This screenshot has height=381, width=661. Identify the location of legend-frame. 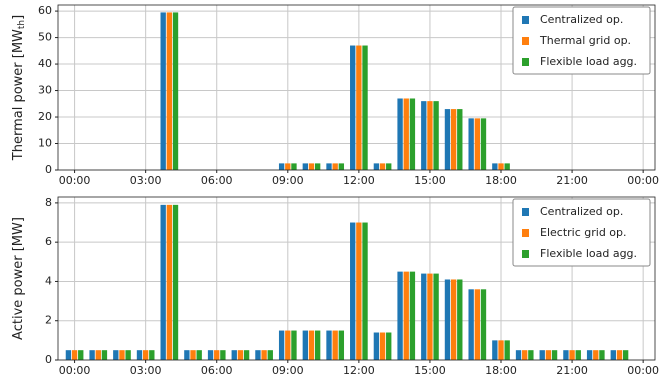
(581, 40).